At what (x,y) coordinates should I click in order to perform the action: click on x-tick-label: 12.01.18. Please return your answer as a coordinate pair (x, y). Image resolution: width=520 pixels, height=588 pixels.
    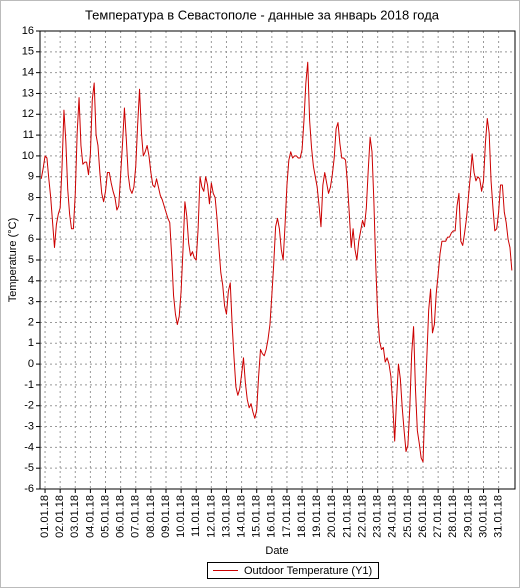
    Looking at the image, I should click on (211, 516).